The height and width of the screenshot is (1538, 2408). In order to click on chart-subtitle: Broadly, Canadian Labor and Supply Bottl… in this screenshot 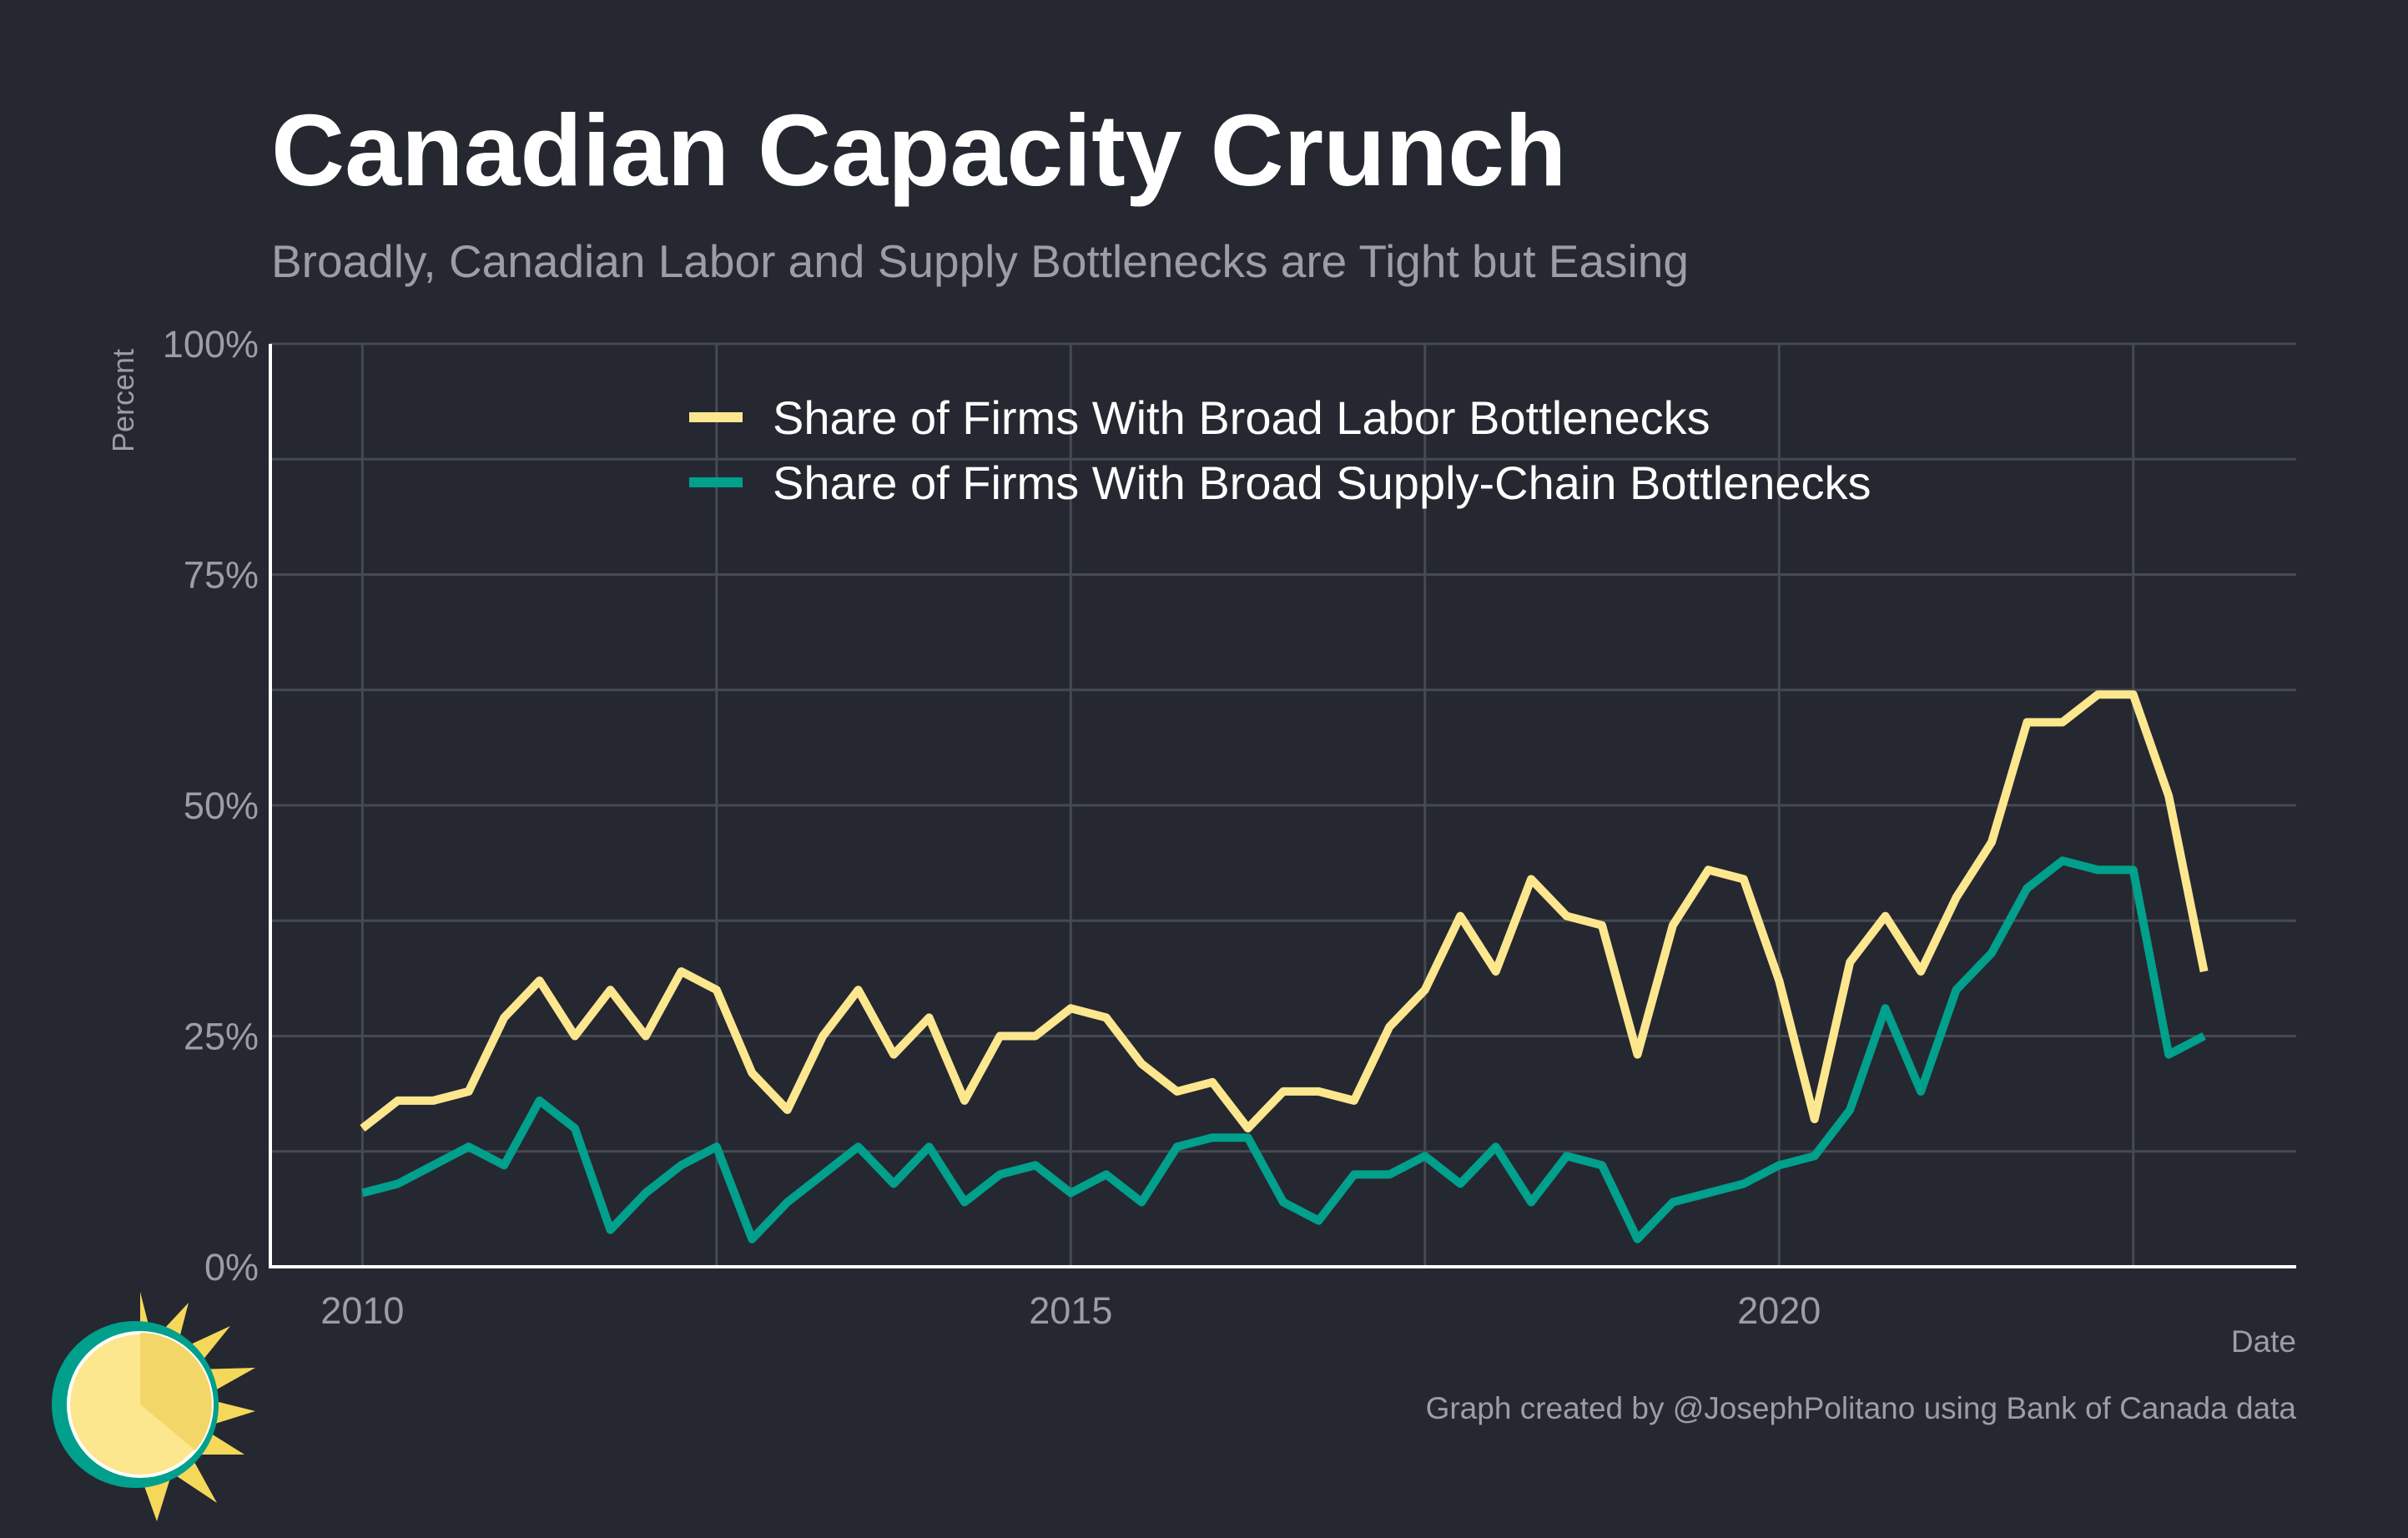, I will do `click(980, 261)`.